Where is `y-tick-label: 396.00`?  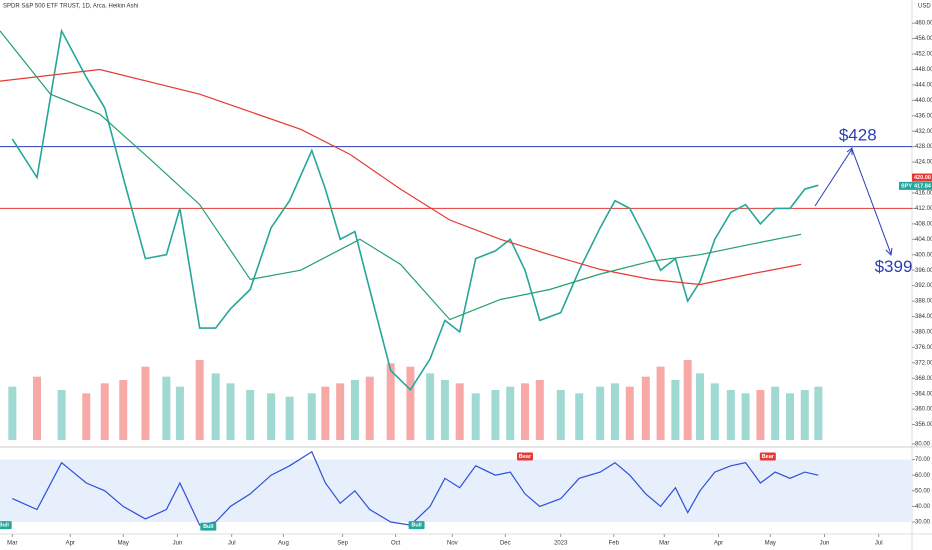 y-tick-label: 396.00 is located at coordinates (923, 271).